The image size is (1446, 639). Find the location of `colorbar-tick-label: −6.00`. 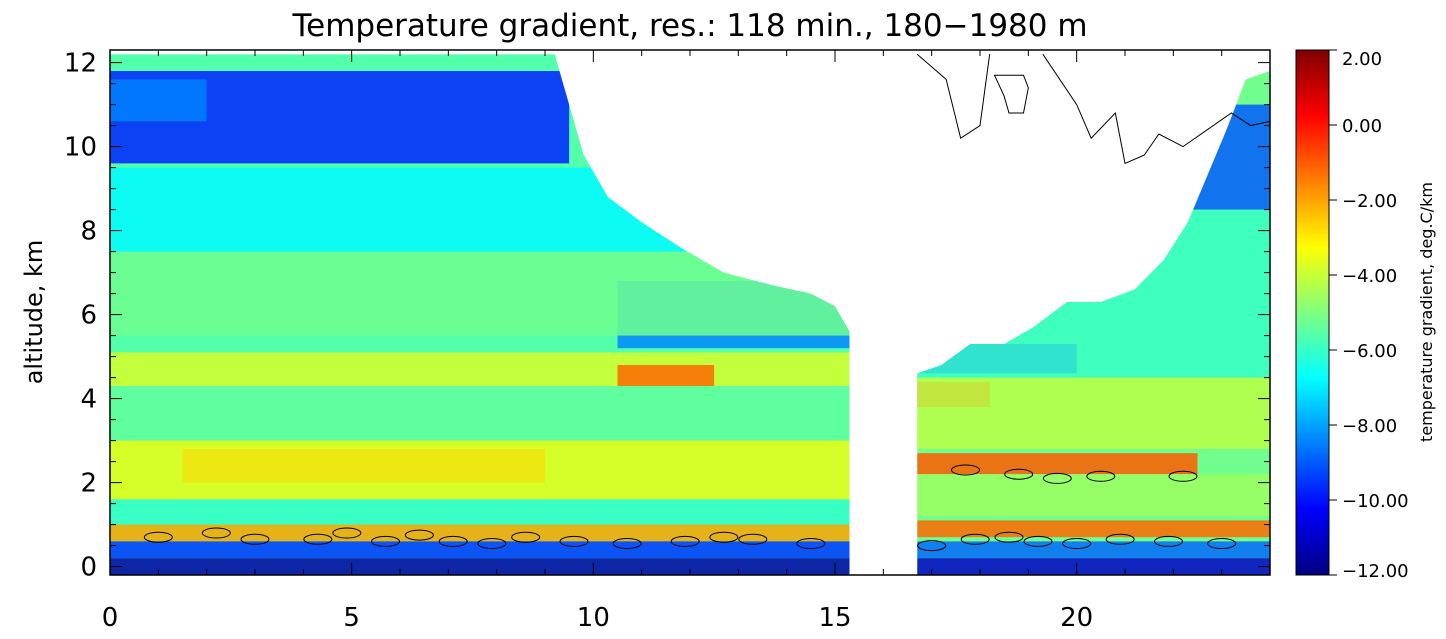

colorbar-tick-label: −6.00 is located at coordinates (1369, 351).